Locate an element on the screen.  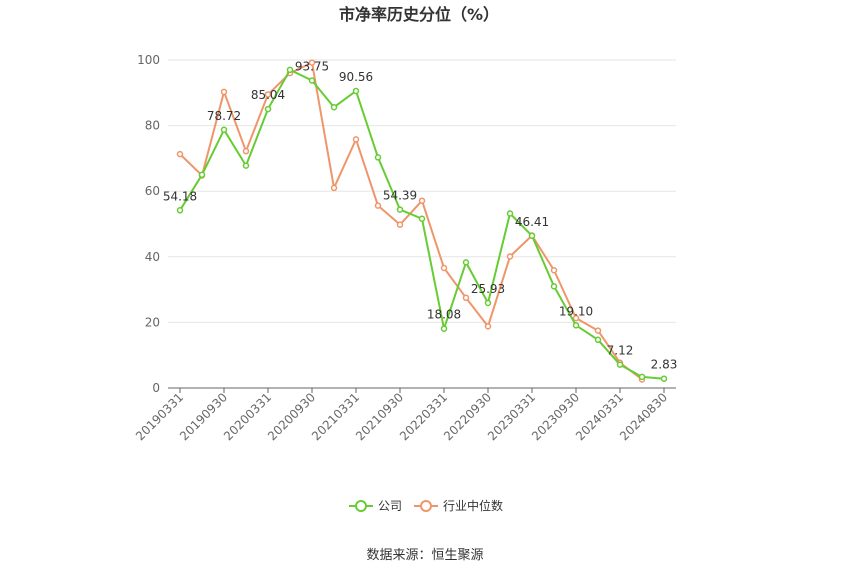
source-note: 数据来源：恒生聚源 is located at coordinates (424, 555).